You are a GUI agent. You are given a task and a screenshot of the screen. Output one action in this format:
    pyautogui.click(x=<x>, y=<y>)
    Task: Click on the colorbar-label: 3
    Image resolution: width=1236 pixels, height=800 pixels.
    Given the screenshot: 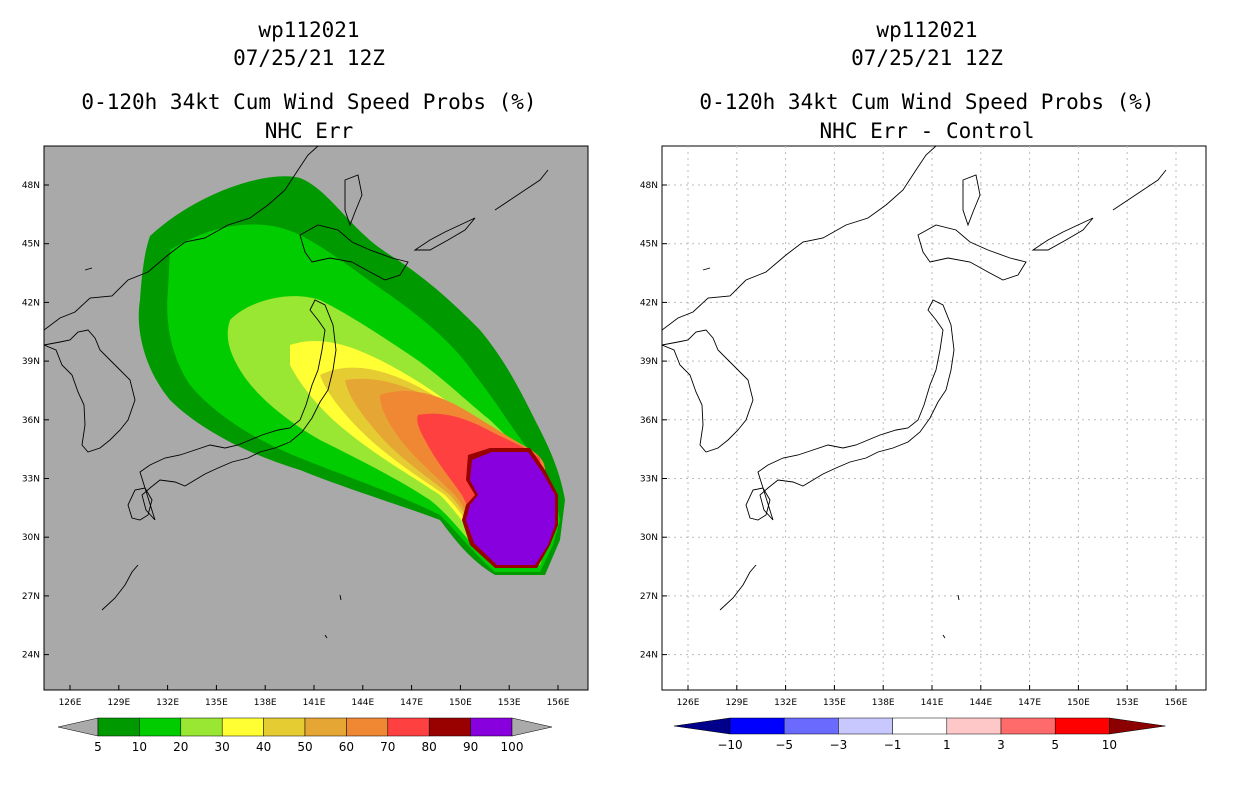 What is the action you would take?
    pyautogui.click(x=1001, y=745)
    